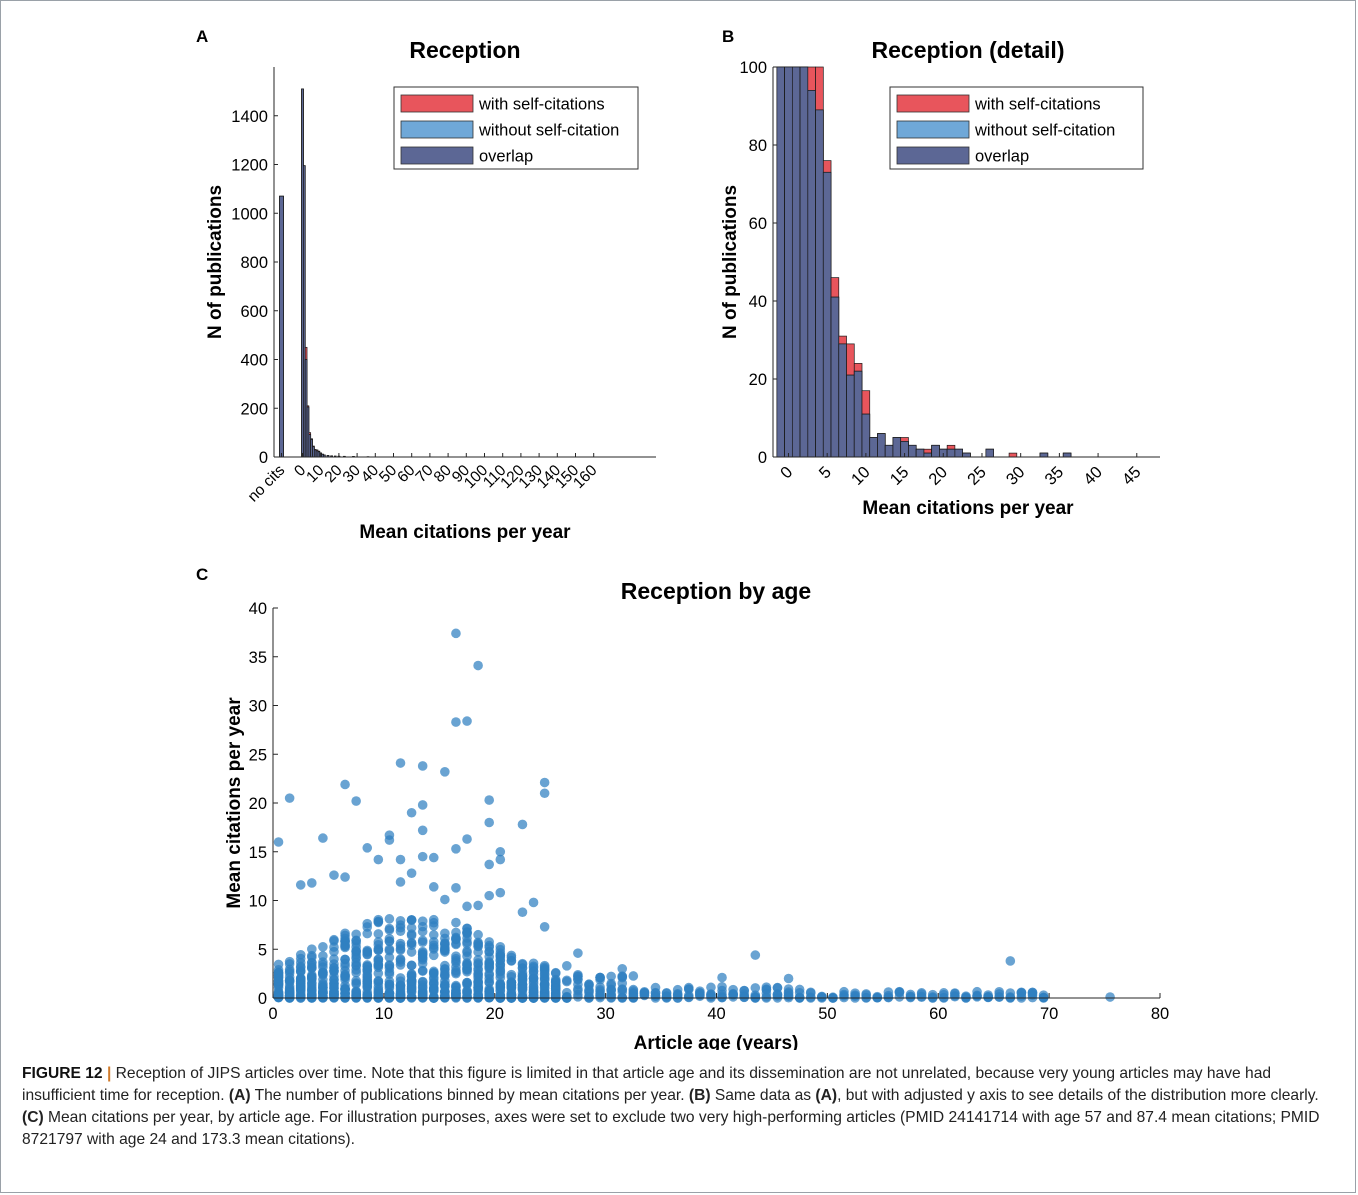 This screenshot has width=1358, height=1195. What do you see at coordinates (254, 361) in the screenshot?
I see `a-y-tick-label: 400` at bounding box center [254, 361].